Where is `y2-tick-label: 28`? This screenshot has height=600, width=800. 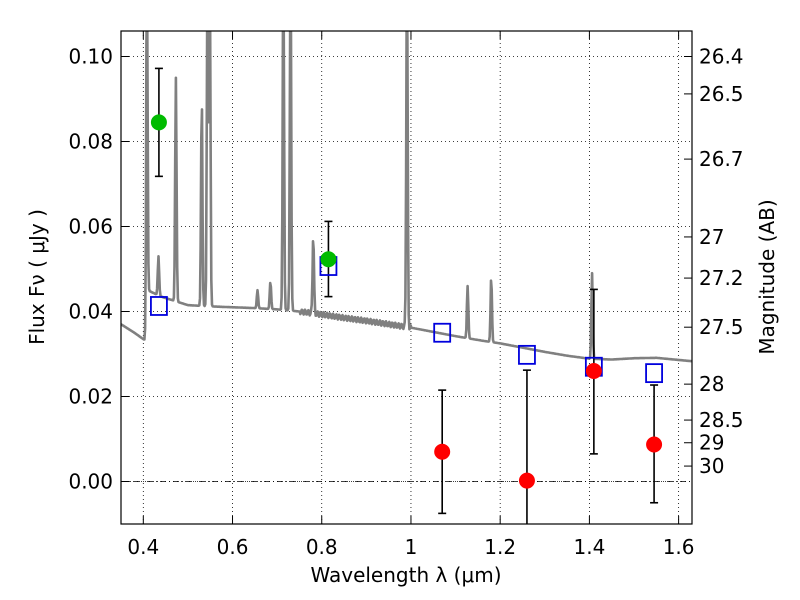 y2-tick-label: 28 is located at coordinates (711, 384).